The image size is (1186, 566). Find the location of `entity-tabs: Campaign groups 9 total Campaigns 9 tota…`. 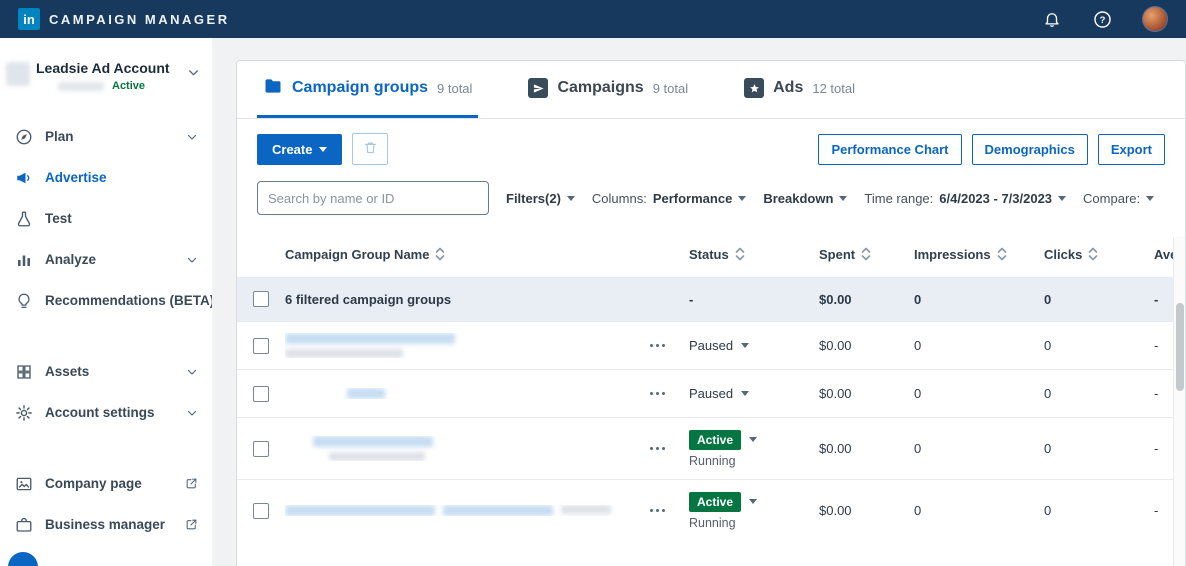

entity-tabs: Campaign groups 9 total Campaigns 9 tota… is located at coordinates (711, 90).